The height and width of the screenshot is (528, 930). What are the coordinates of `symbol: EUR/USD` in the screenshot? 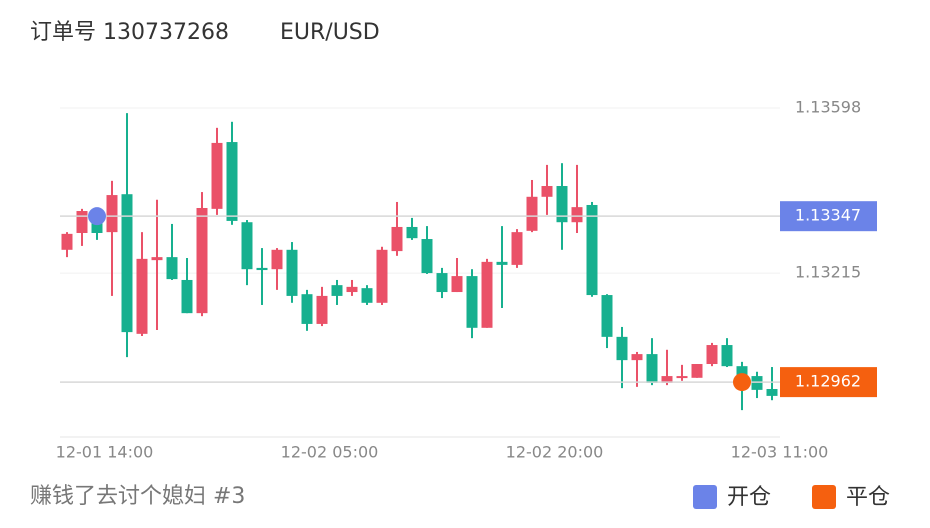 It's located at (330, 32).